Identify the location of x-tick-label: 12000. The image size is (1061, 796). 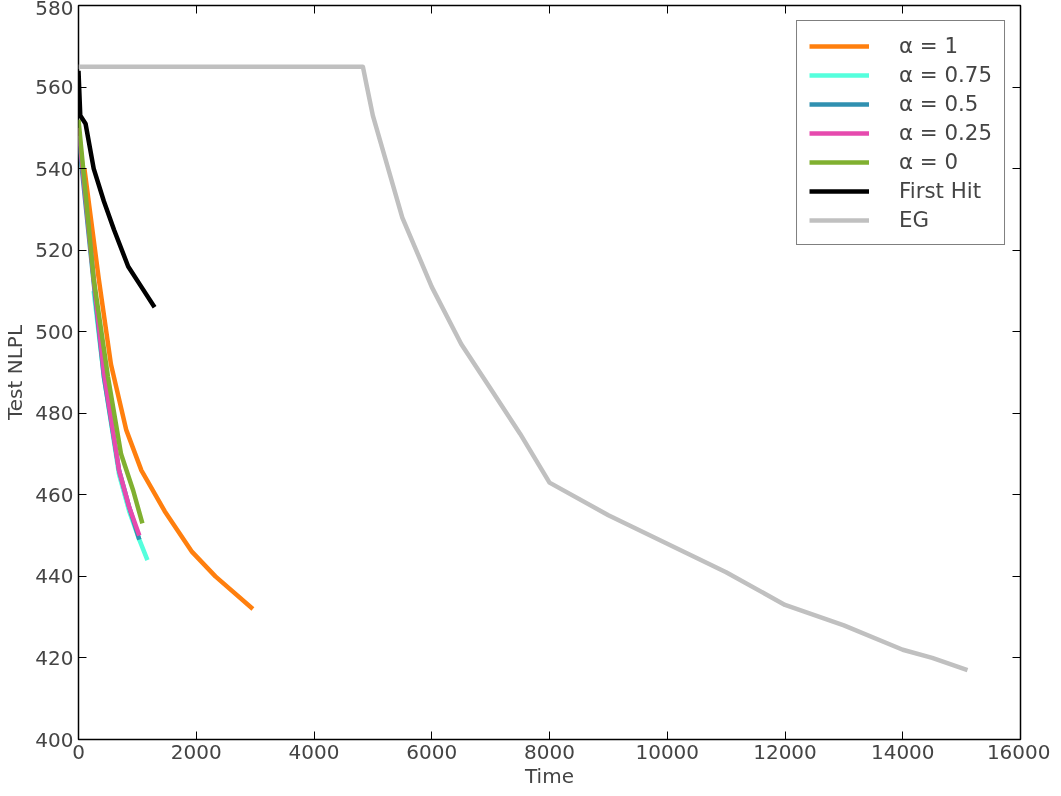
(785, 751).